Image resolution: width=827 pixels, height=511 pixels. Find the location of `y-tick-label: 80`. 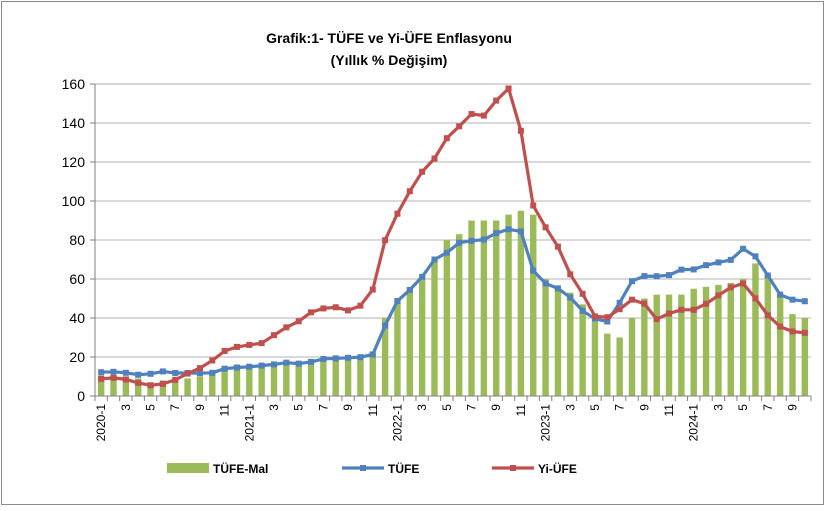

y-tick-label: 80 is located at coordinates (77, 240).